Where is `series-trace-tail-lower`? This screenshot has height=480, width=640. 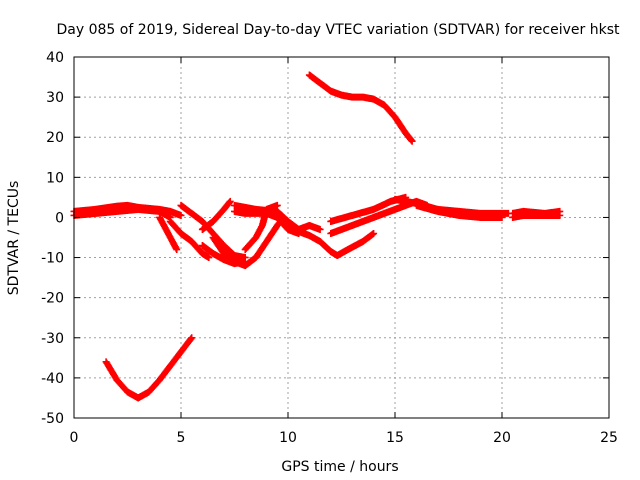 series-trace-tail-lower is located at coordinates (536, 216).